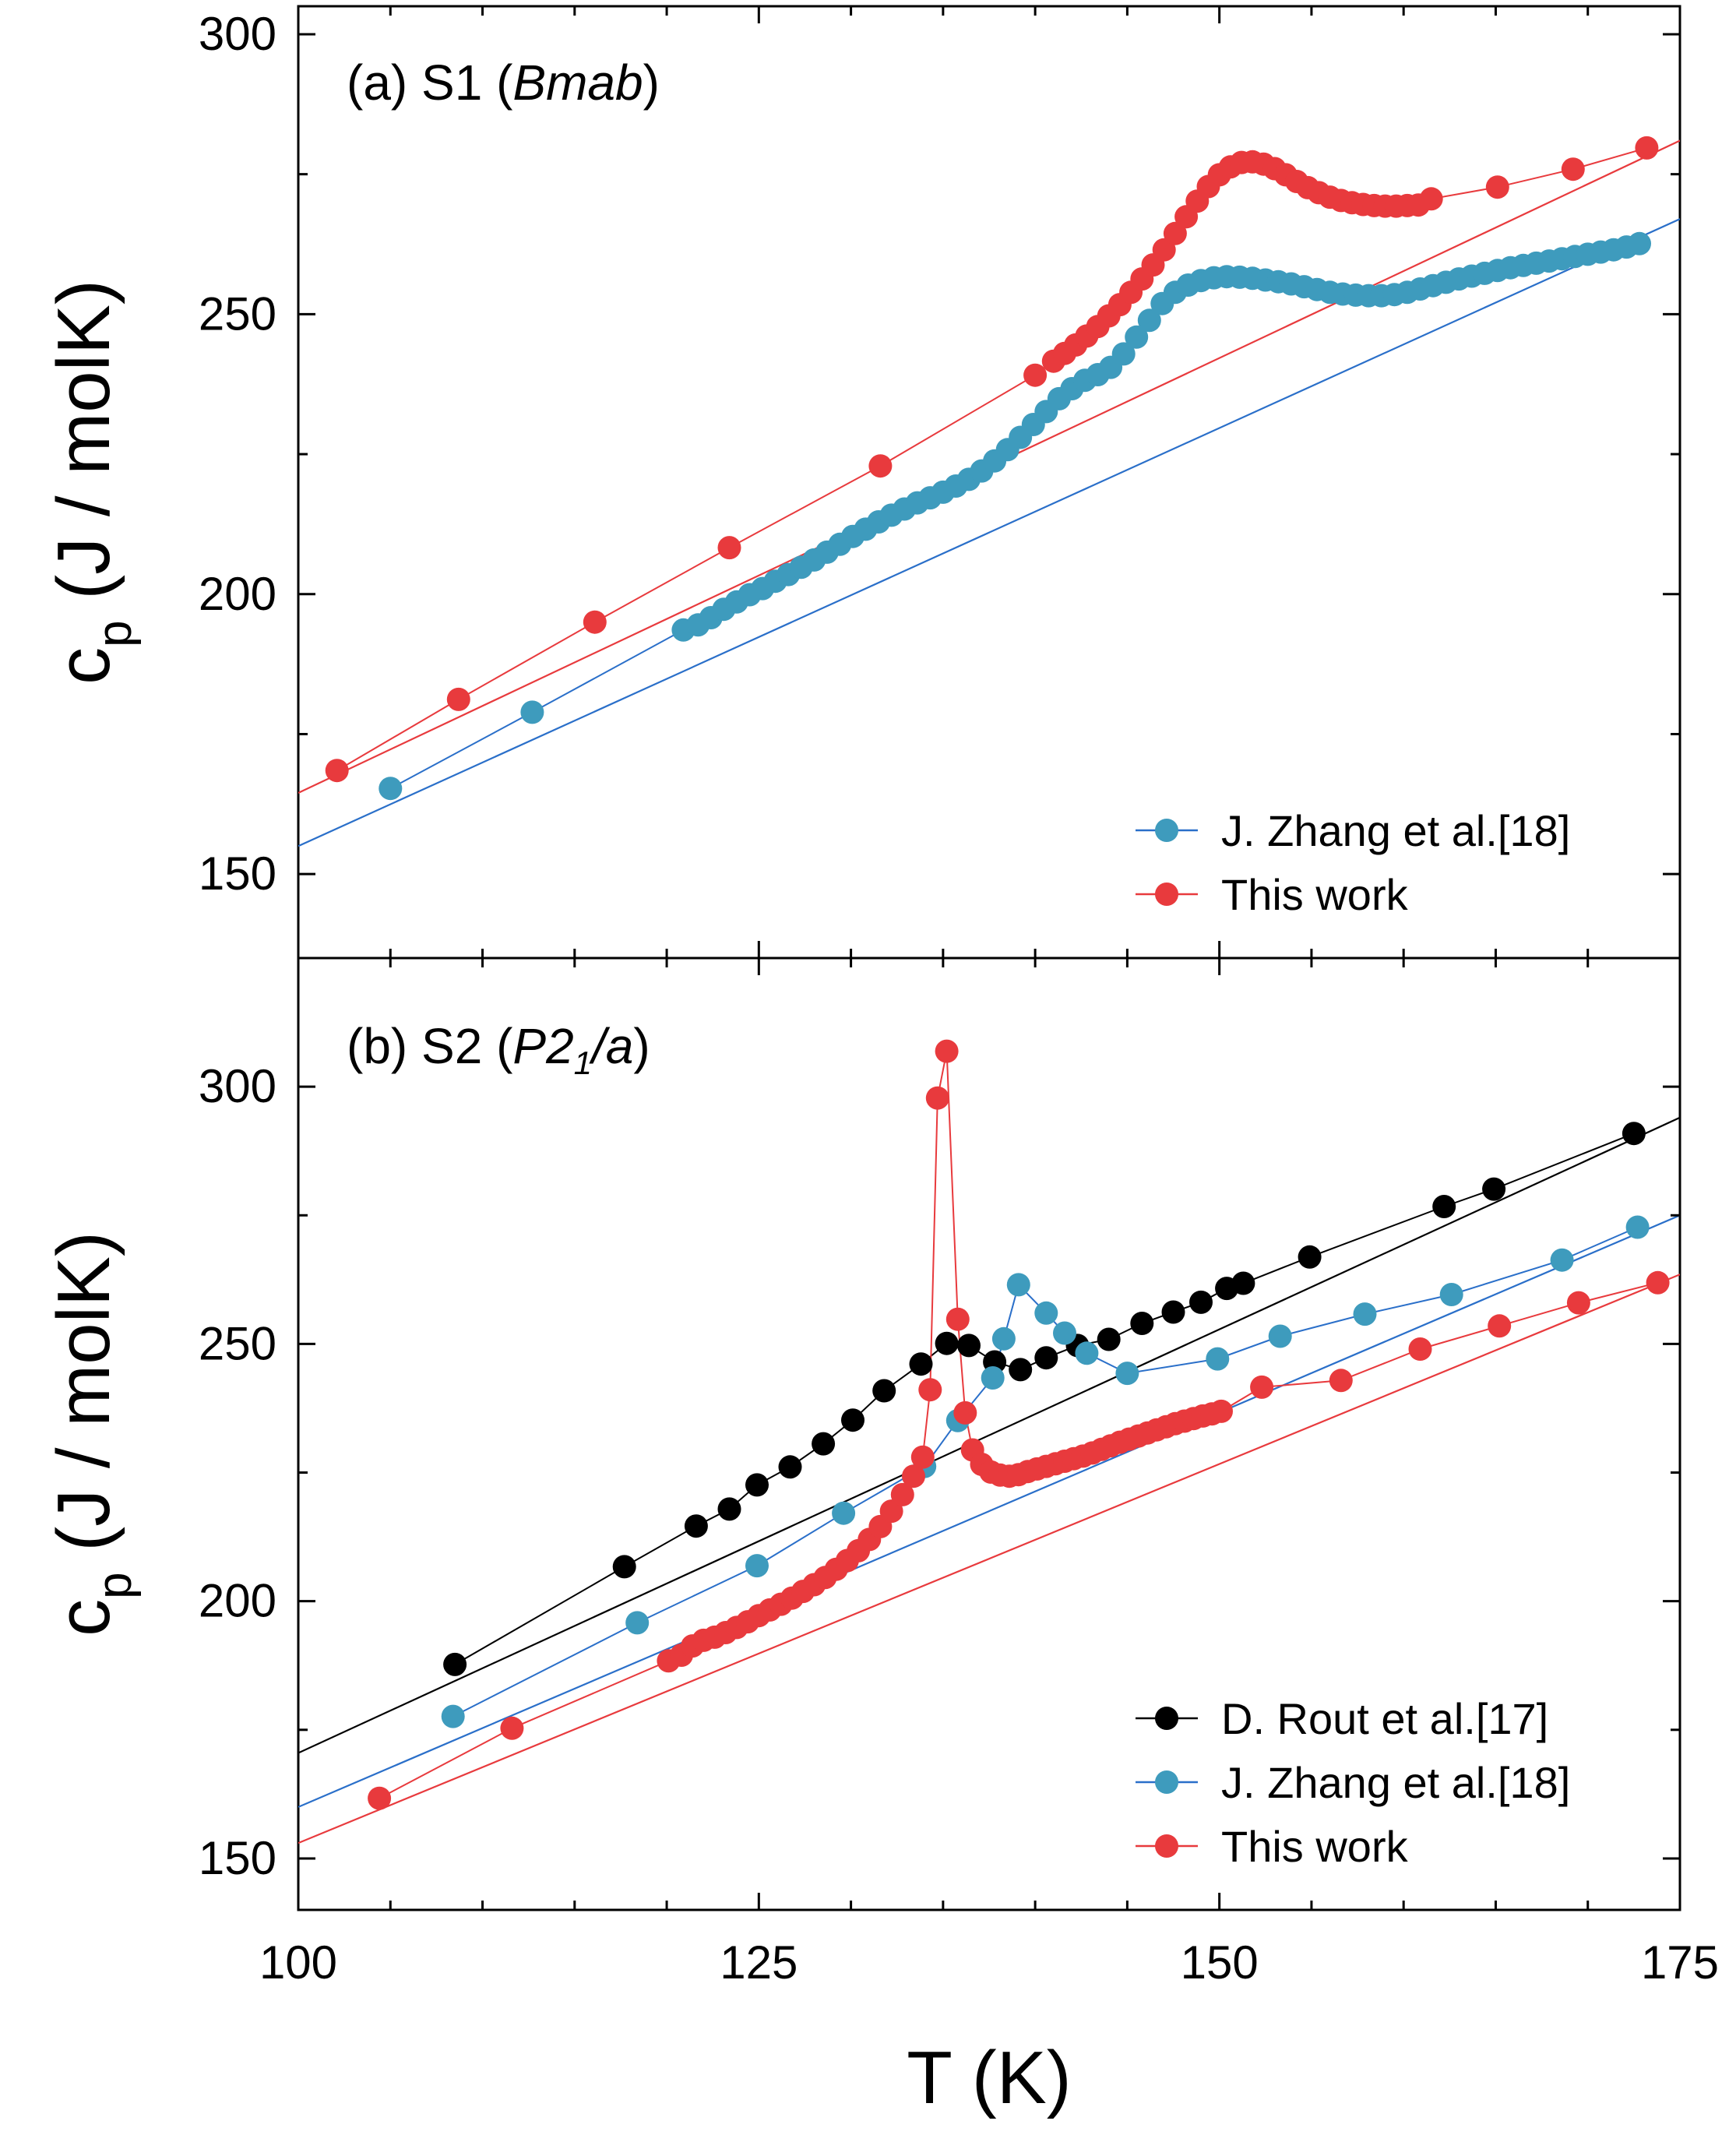  I want to click on legend-marker-zhang, so click(1166, 830).